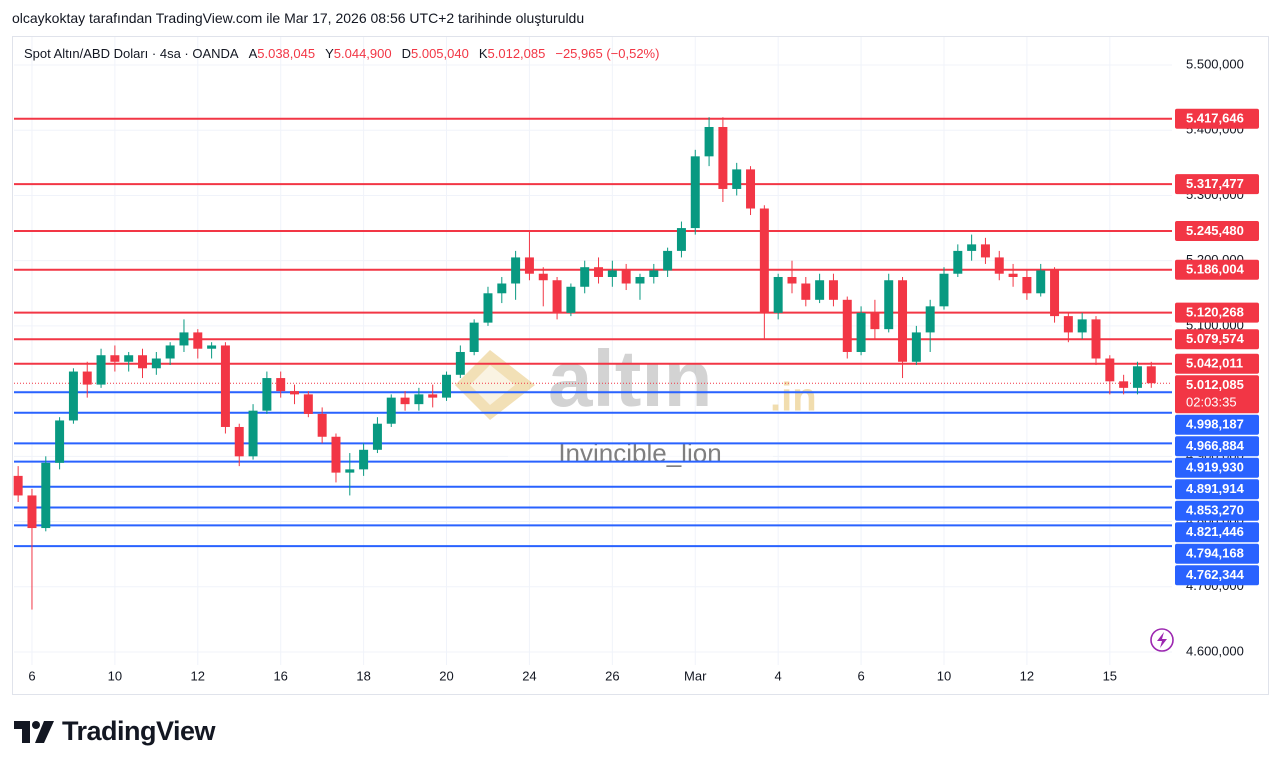 The height and width of the screenshot is (771, 1280). I want to click on alert-bolt, so click(1162, 640).